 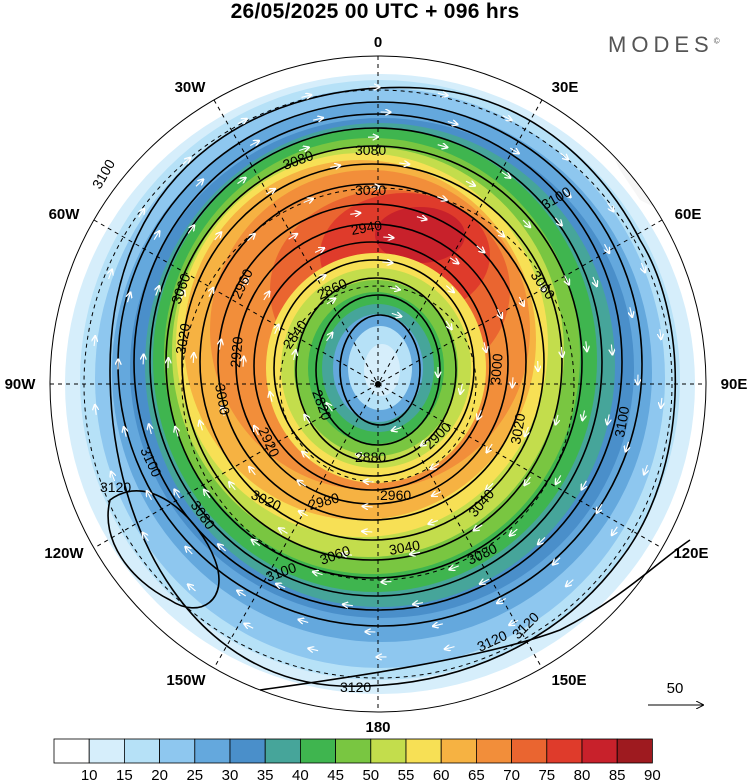 What do you see at coordinates (65, 214) in the screenshot?
I see `lon-label-60w: 60W` at bounding box center [65, 214].